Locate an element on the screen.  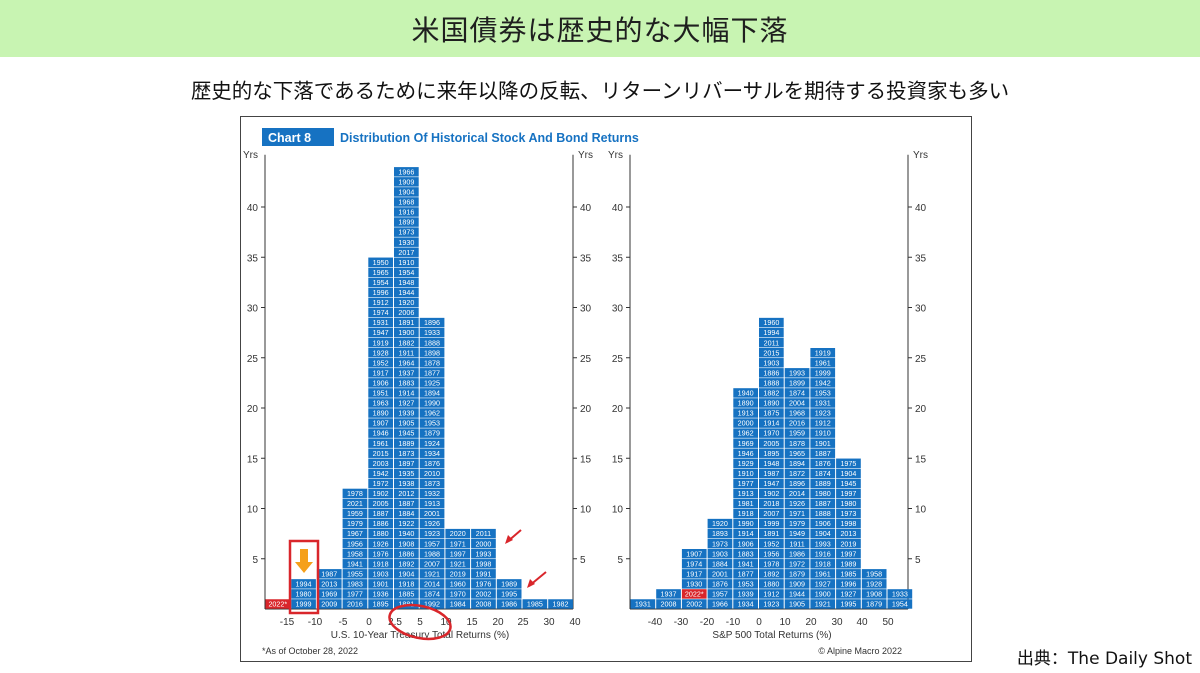
bar-cell-year: 1873 is located at coordinates (406, 453).